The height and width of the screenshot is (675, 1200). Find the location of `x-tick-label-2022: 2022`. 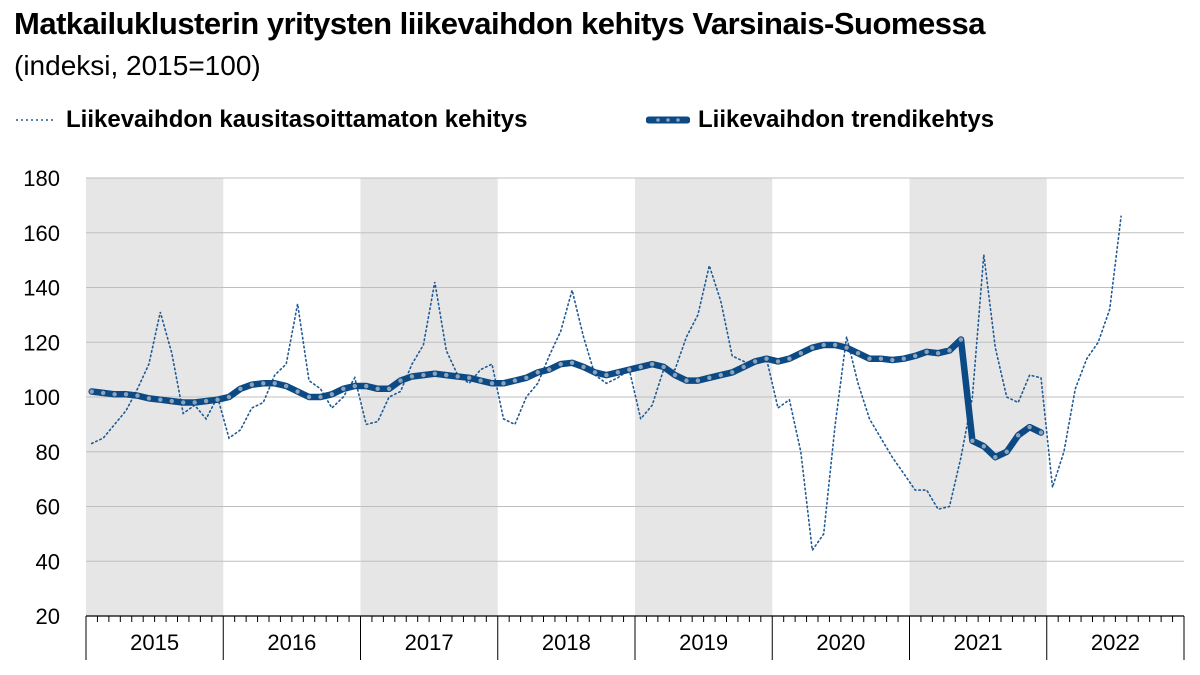

x-tick-label-2022: 2022 is located at coordinates (1115, 642).